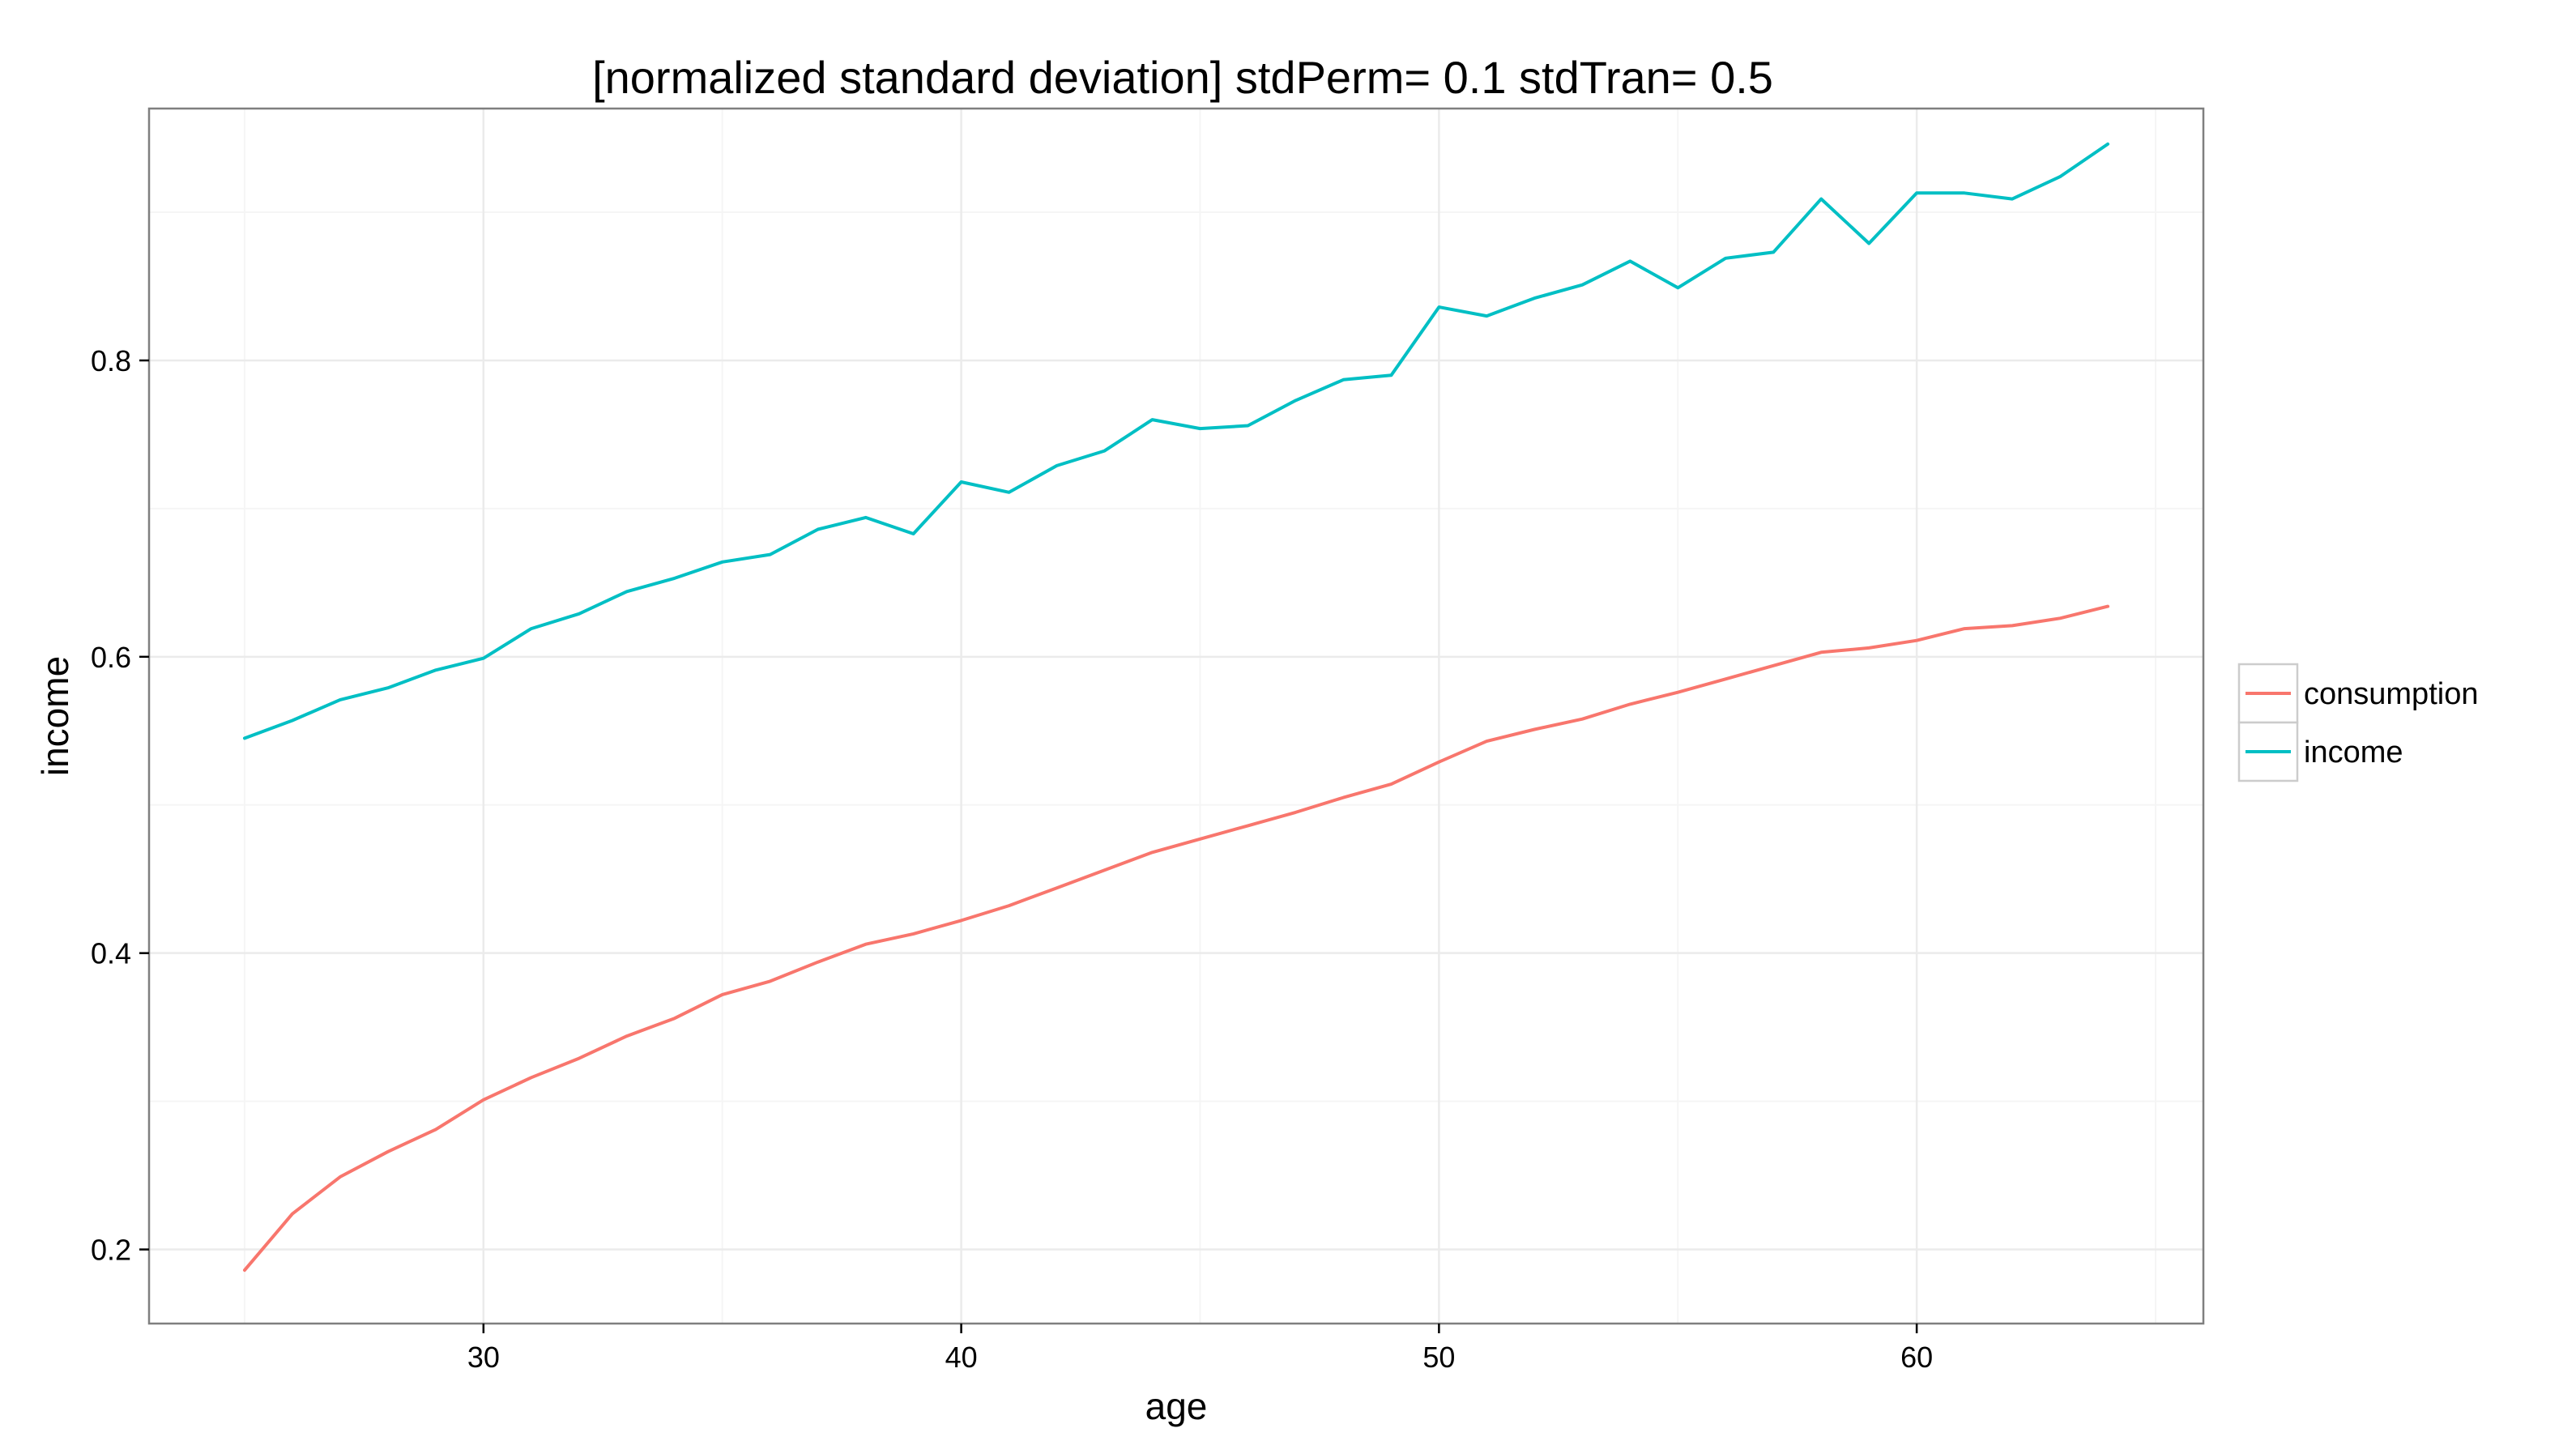  I want to click on x-tick-label: 50, so click(1439, 1357).